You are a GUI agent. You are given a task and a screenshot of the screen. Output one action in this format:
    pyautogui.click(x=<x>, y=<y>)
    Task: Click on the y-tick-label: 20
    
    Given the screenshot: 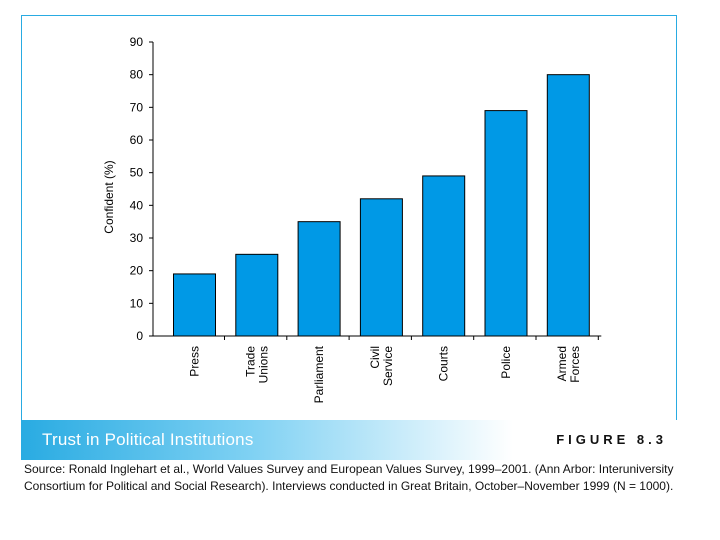 What is the action you would take?
    pyautogui.click(x=137, y=271)
    